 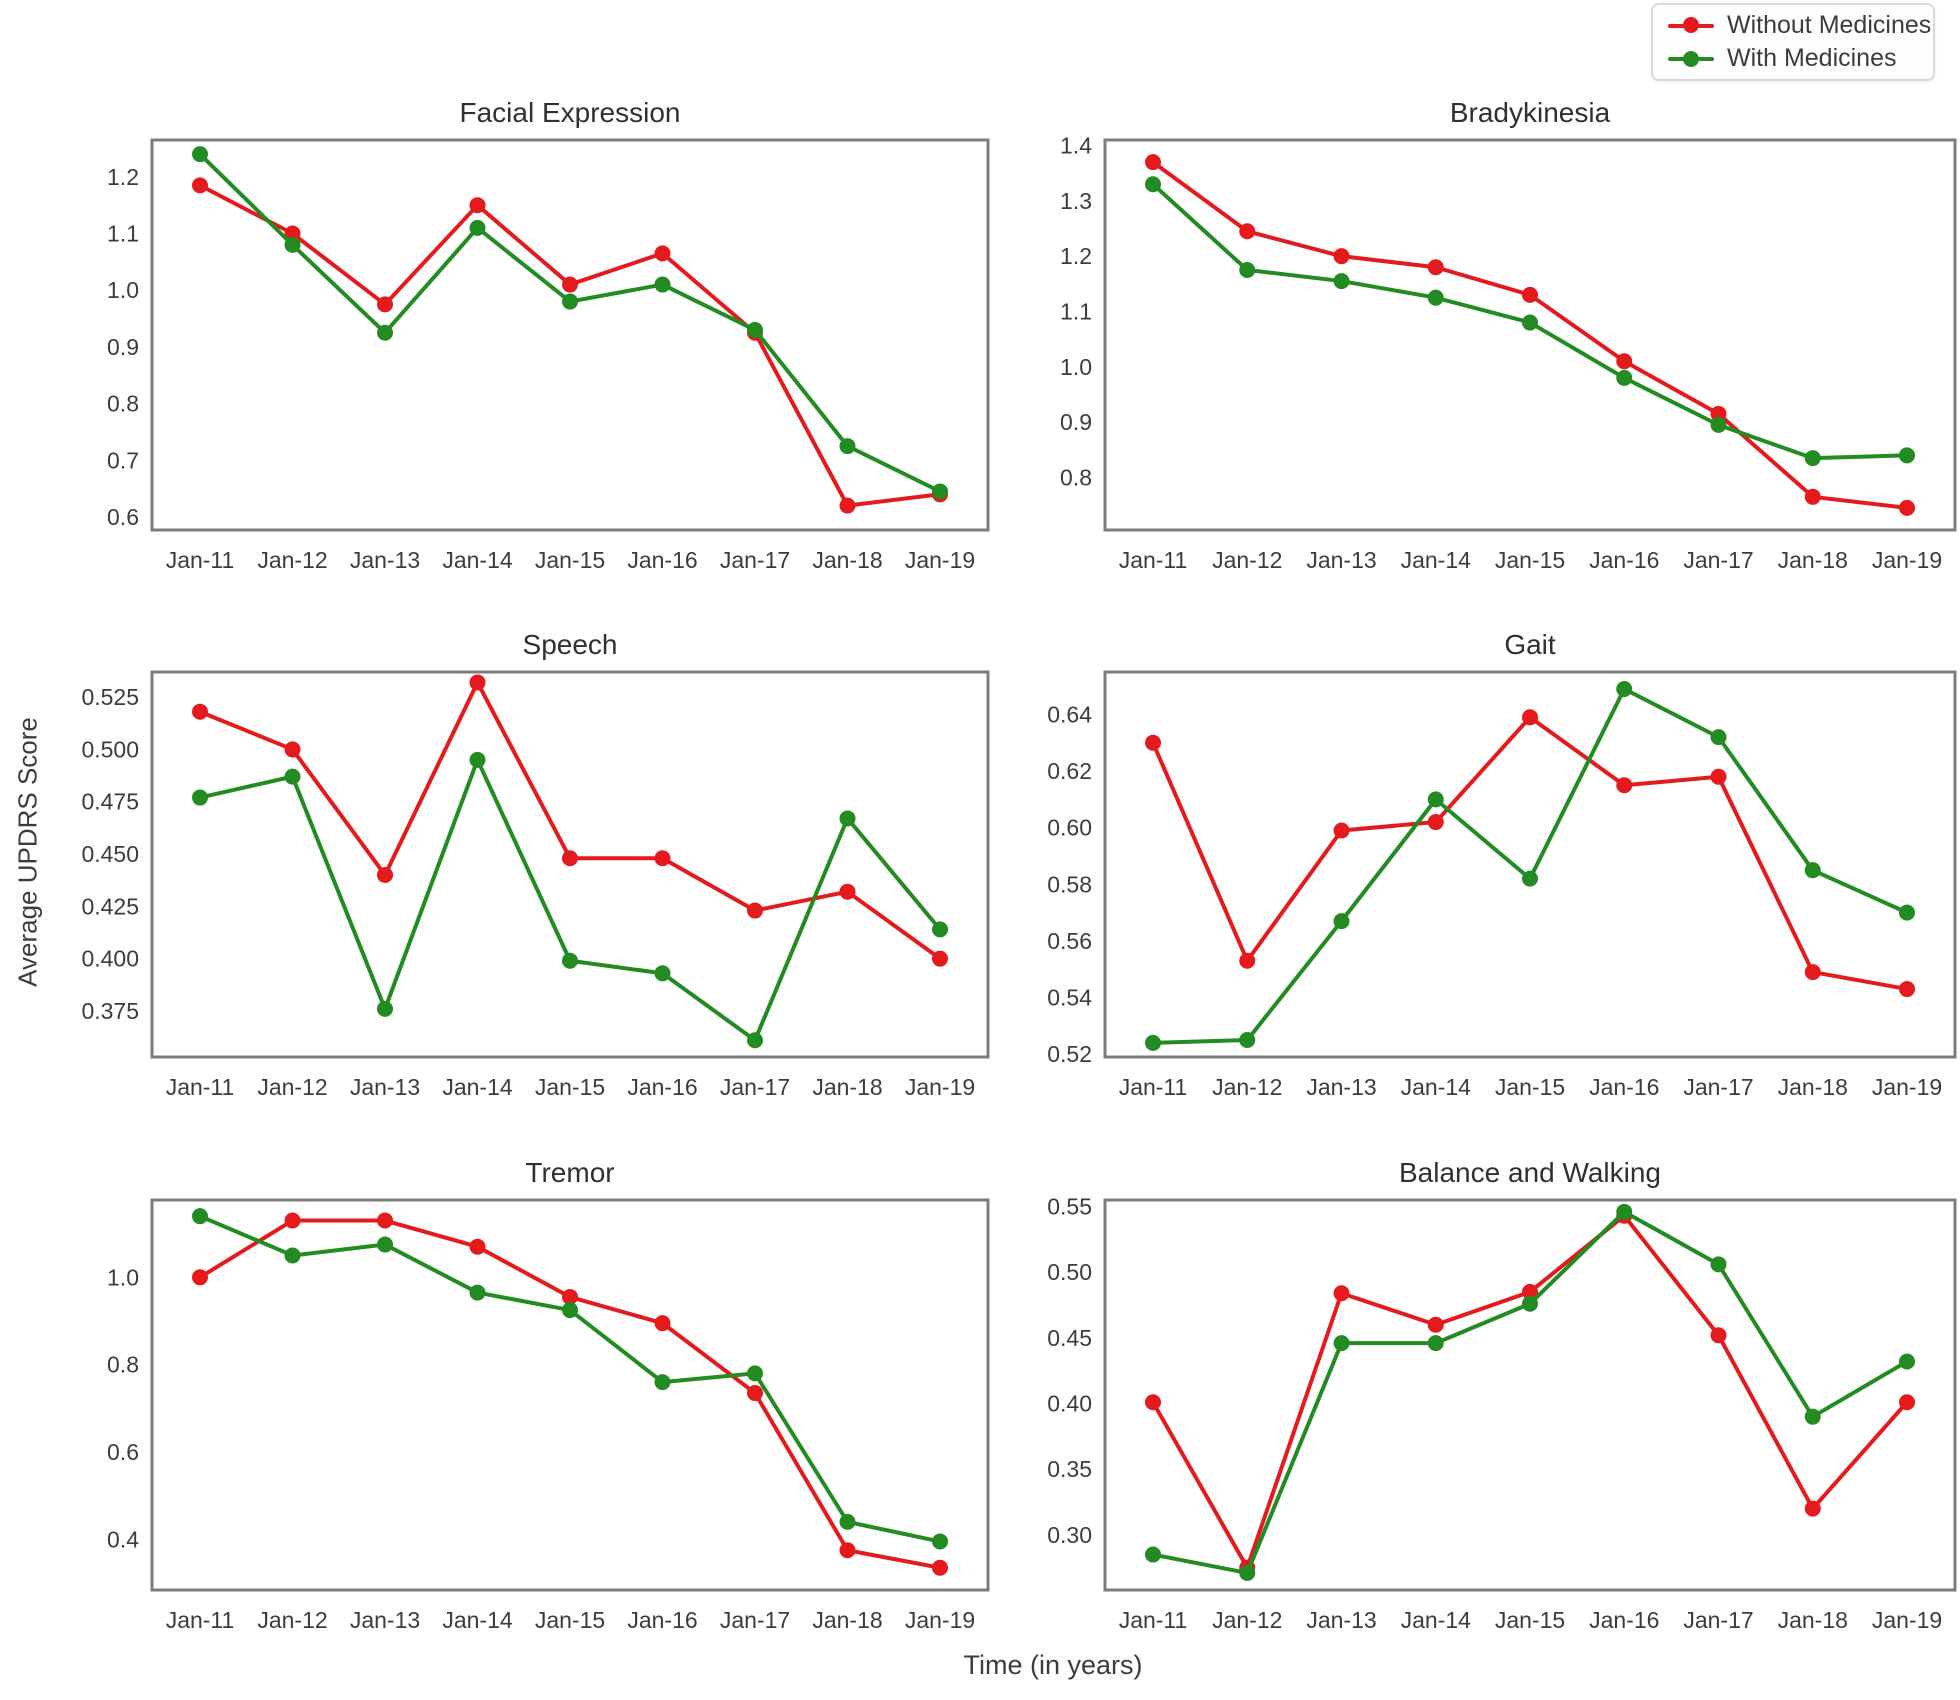 I want to click on y-tick-label: 0.52, so click(x=1069, y=1054).